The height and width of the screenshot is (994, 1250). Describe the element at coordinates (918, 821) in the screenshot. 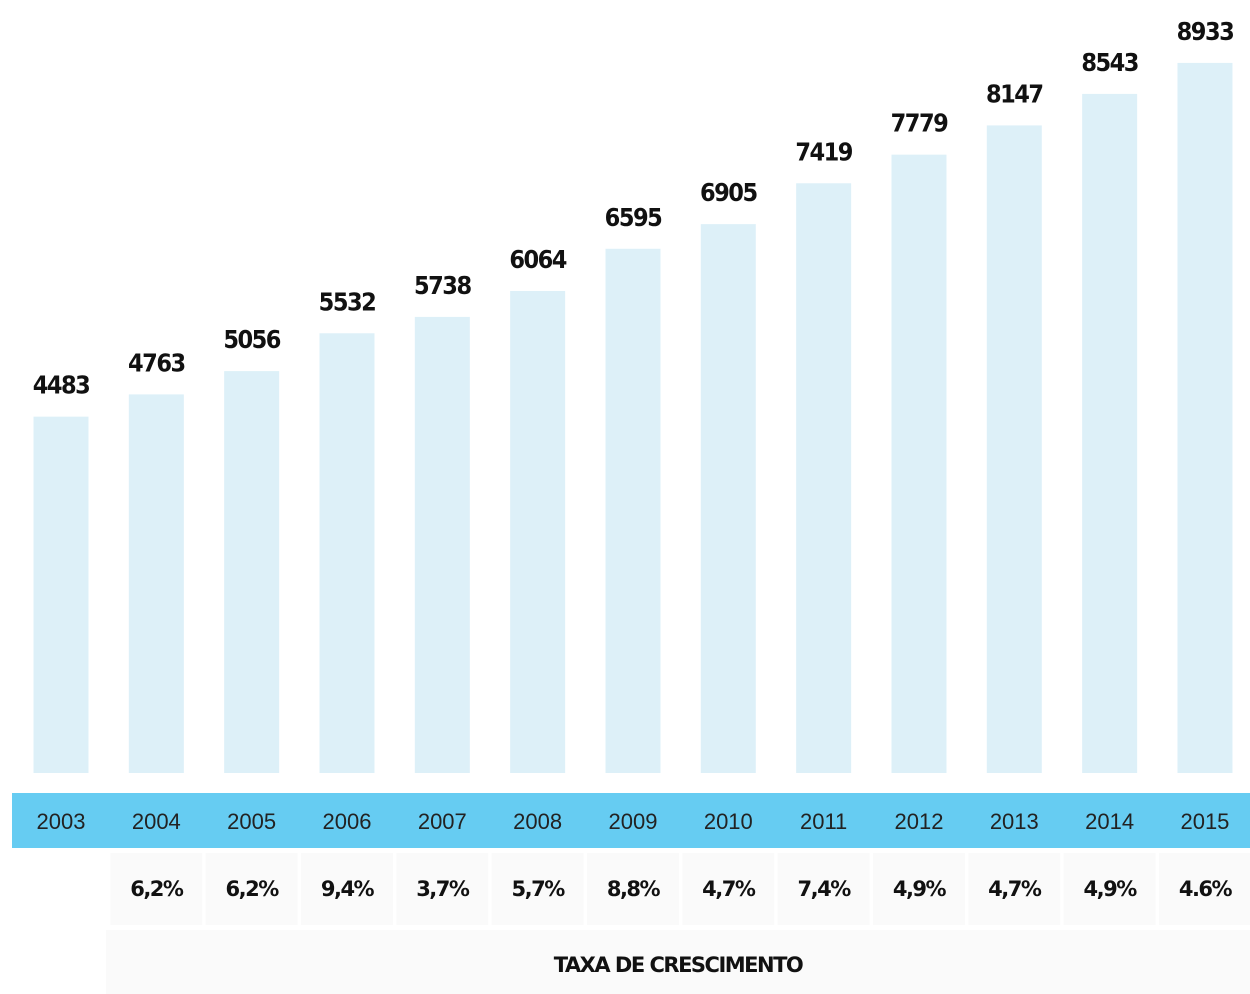

I see `x-tick-label: 2012` at that location.